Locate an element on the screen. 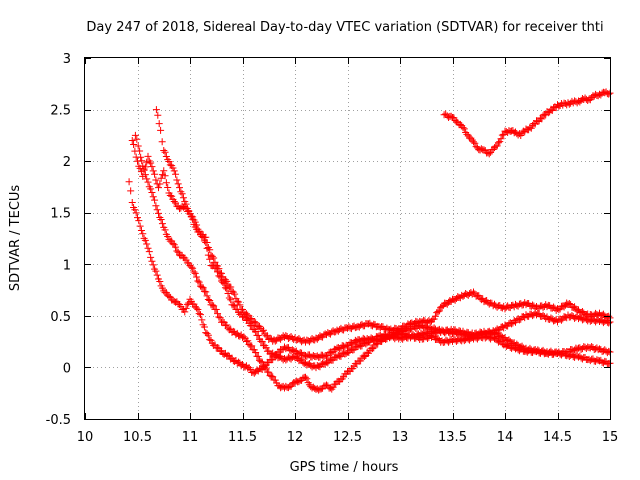 The width and height of the screenshot is (640, 480). x-tick-label: 13.5 is located at coordinates (452, 437).